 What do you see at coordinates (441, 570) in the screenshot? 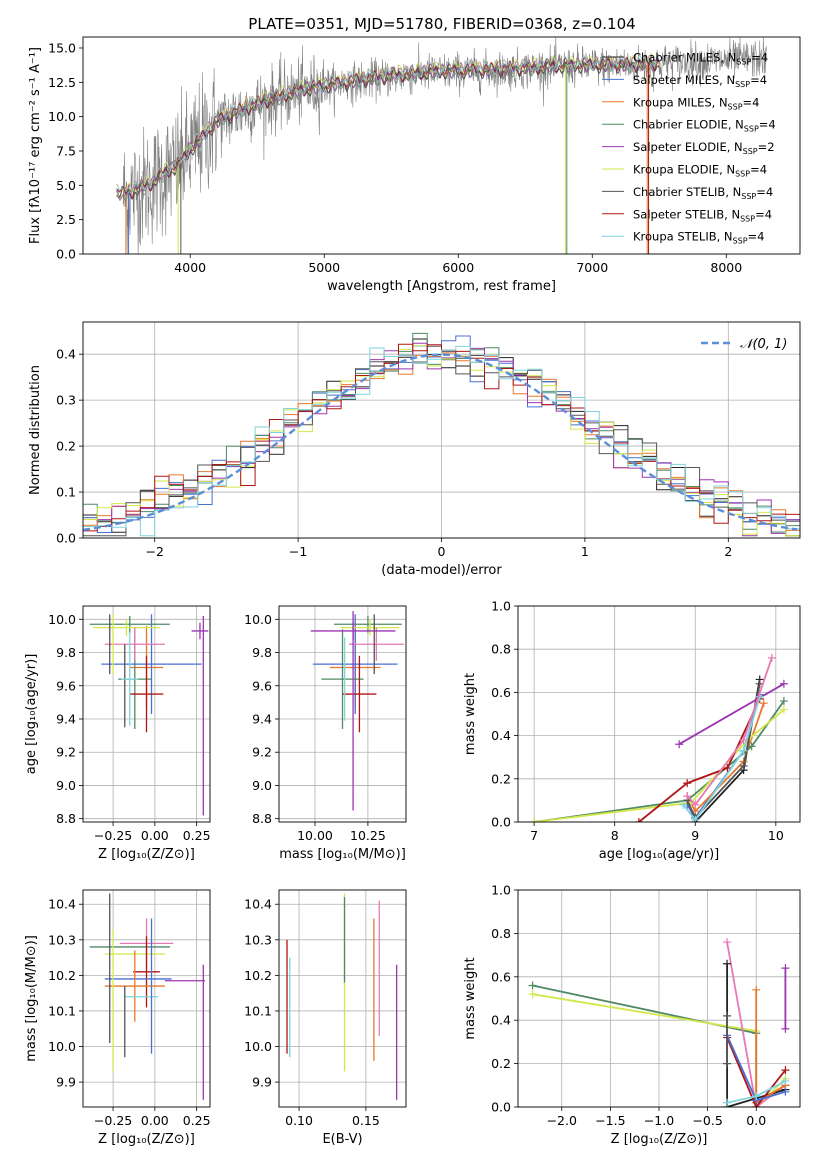
I see `x-axis-label: (data-model)/error` at bounding box center [441, 570].